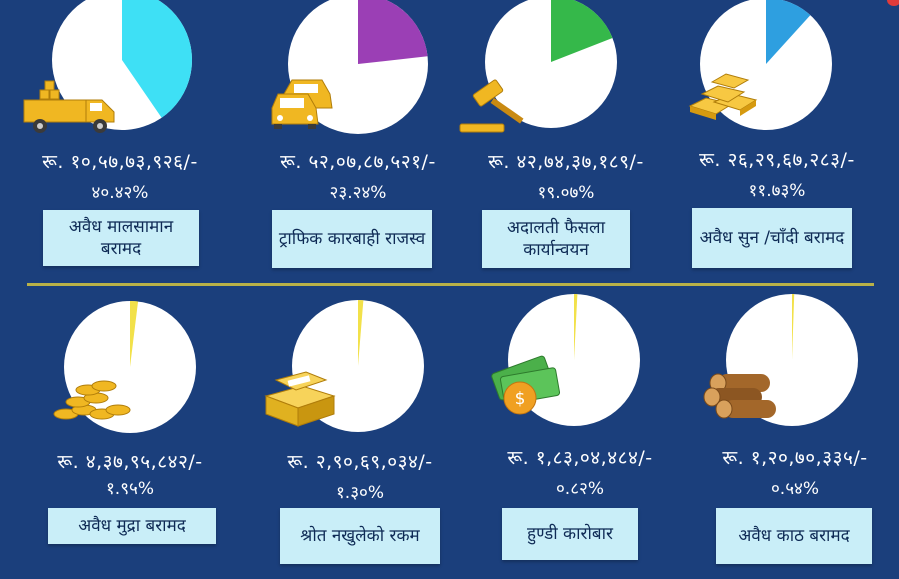  Describe the element at coordinates (360, 536) in the screenshot. I see `category-label: श्रोत नखुलेको रकम` at that location.